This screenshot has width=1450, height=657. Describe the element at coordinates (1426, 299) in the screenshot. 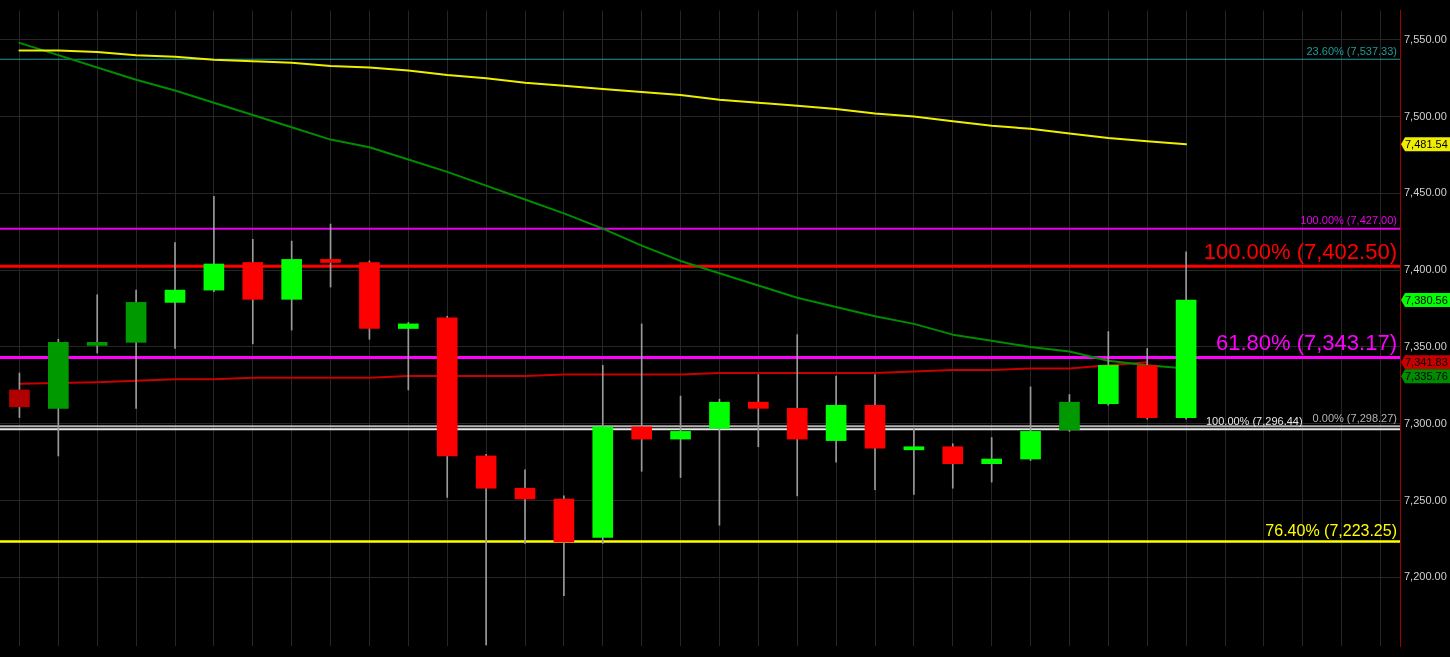

I see `text: 7,380.56` at that location.